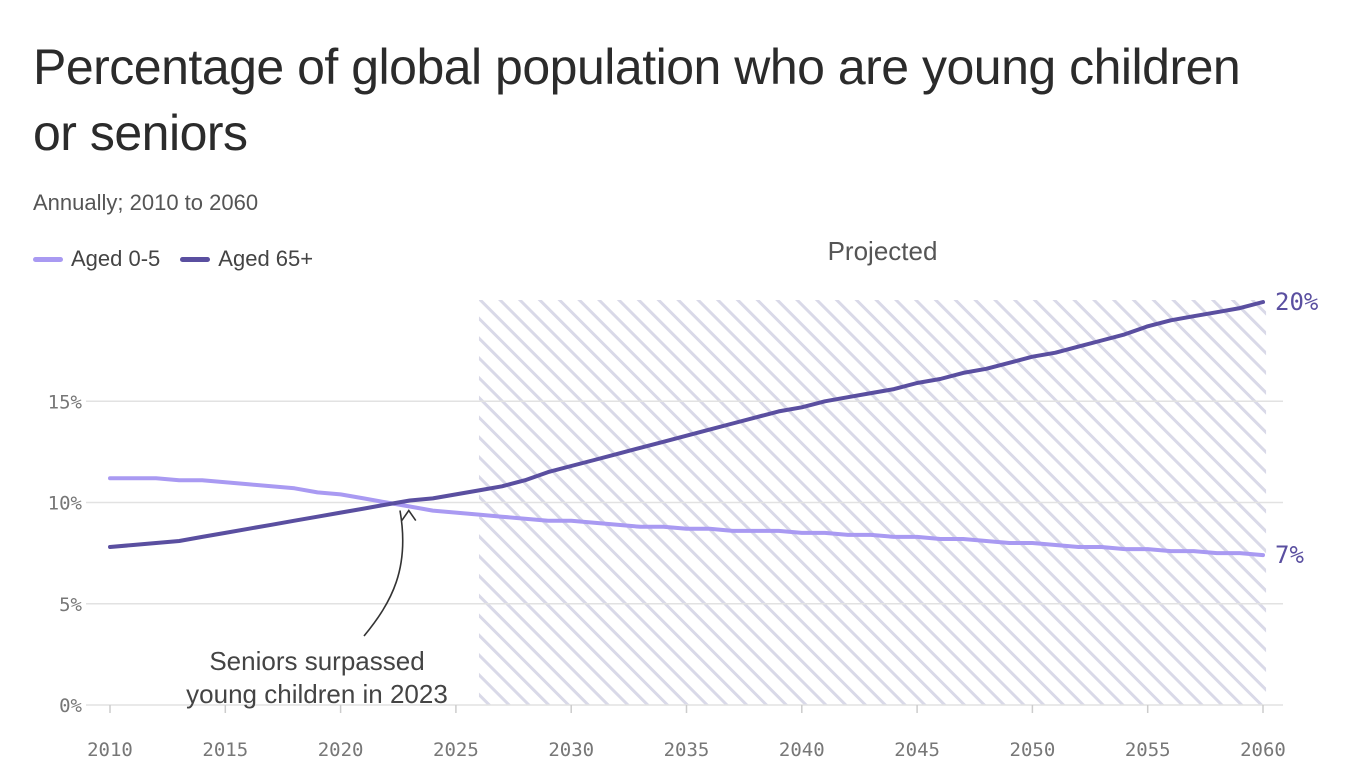 The width and height of the screenshot is (1366, 768). Describe the element at coordinates (116, 258) in the screenshot. I see `legend-label-aged-0-5: Aged 0-5` at that location.